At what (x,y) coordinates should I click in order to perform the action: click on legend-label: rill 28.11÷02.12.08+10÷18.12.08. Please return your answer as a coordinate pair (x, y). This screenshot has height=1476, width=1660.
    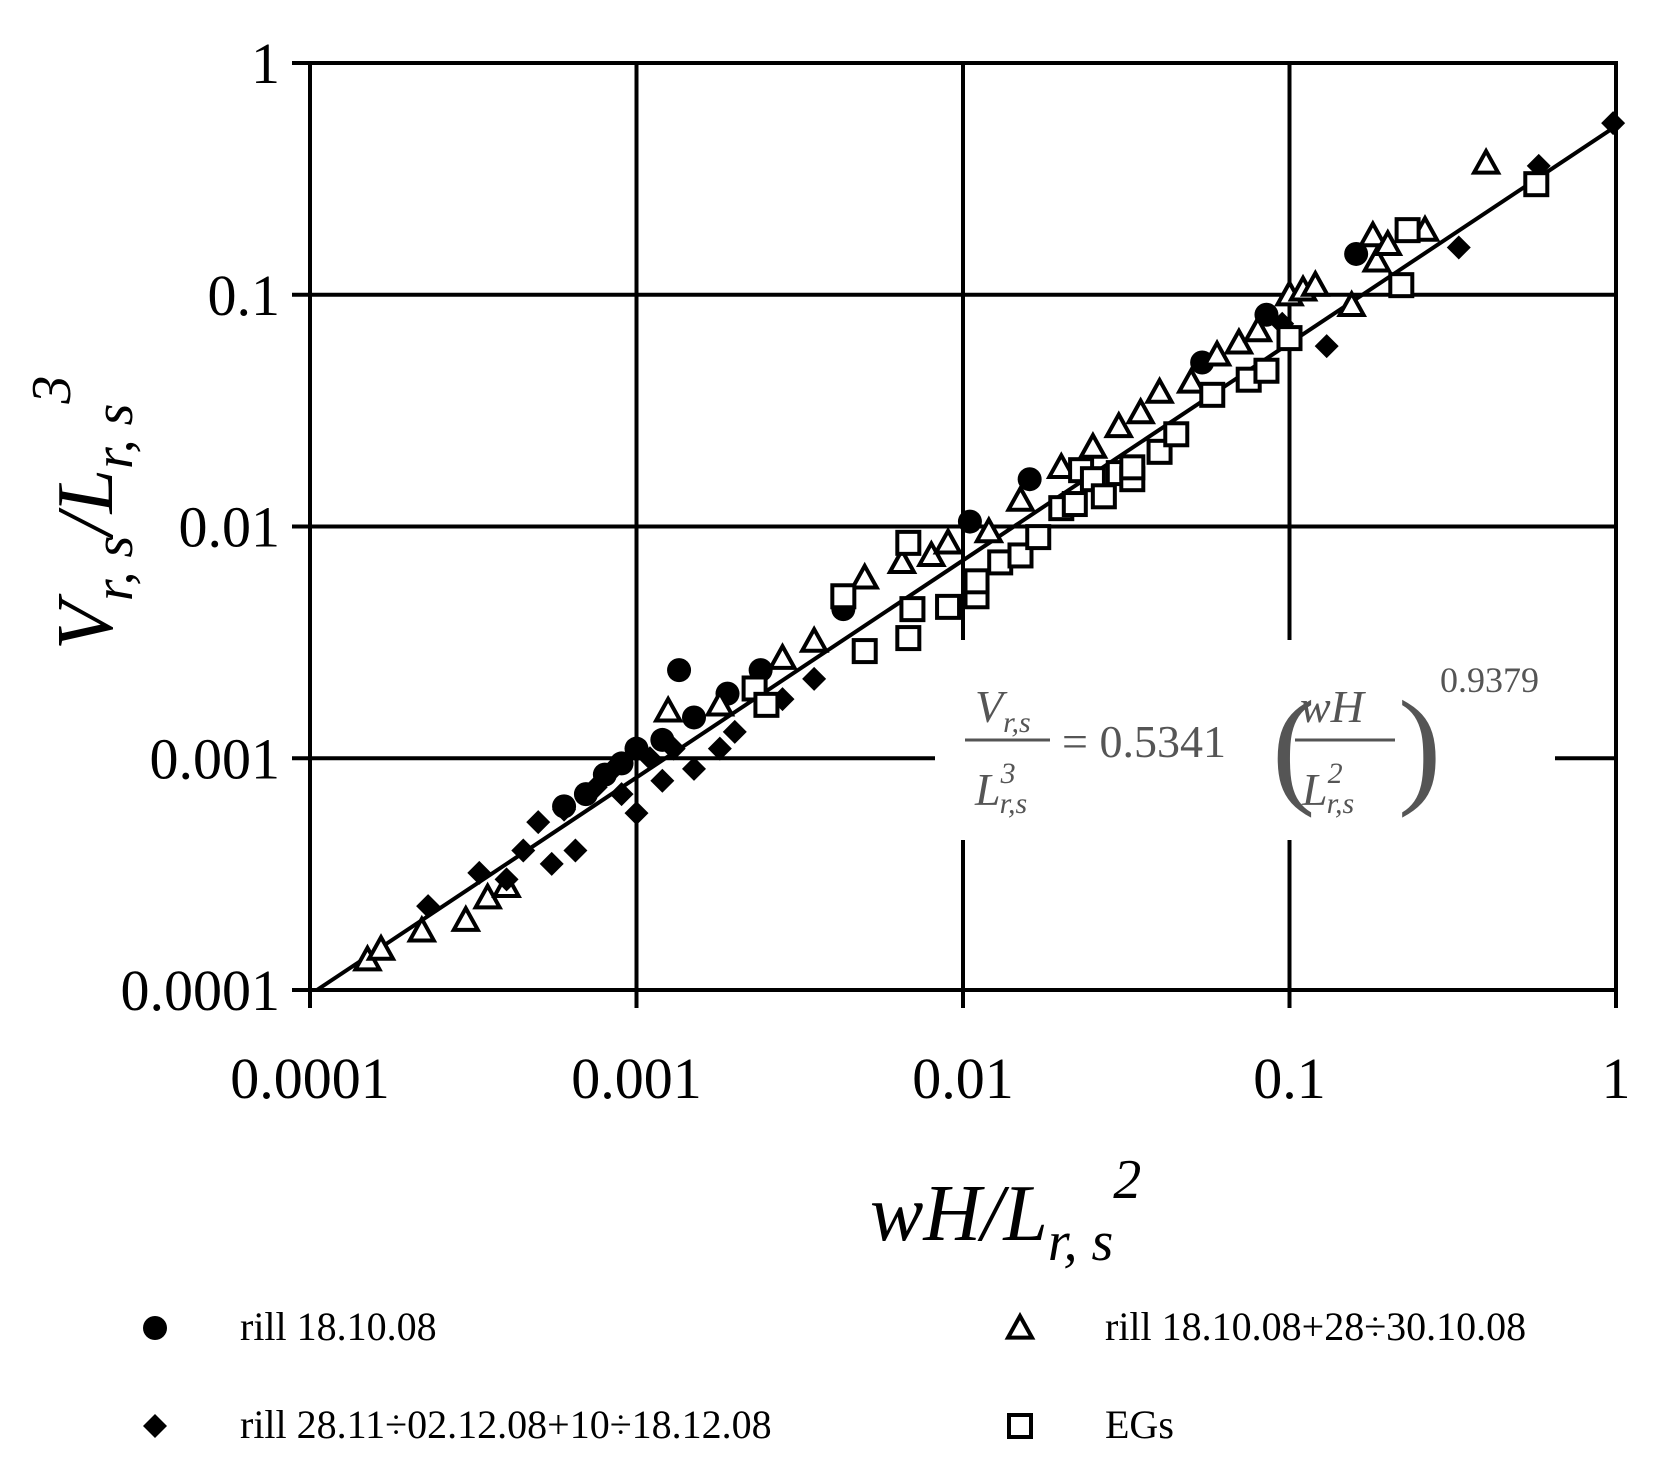
    Looking at the image, I should click on (506, 1424).